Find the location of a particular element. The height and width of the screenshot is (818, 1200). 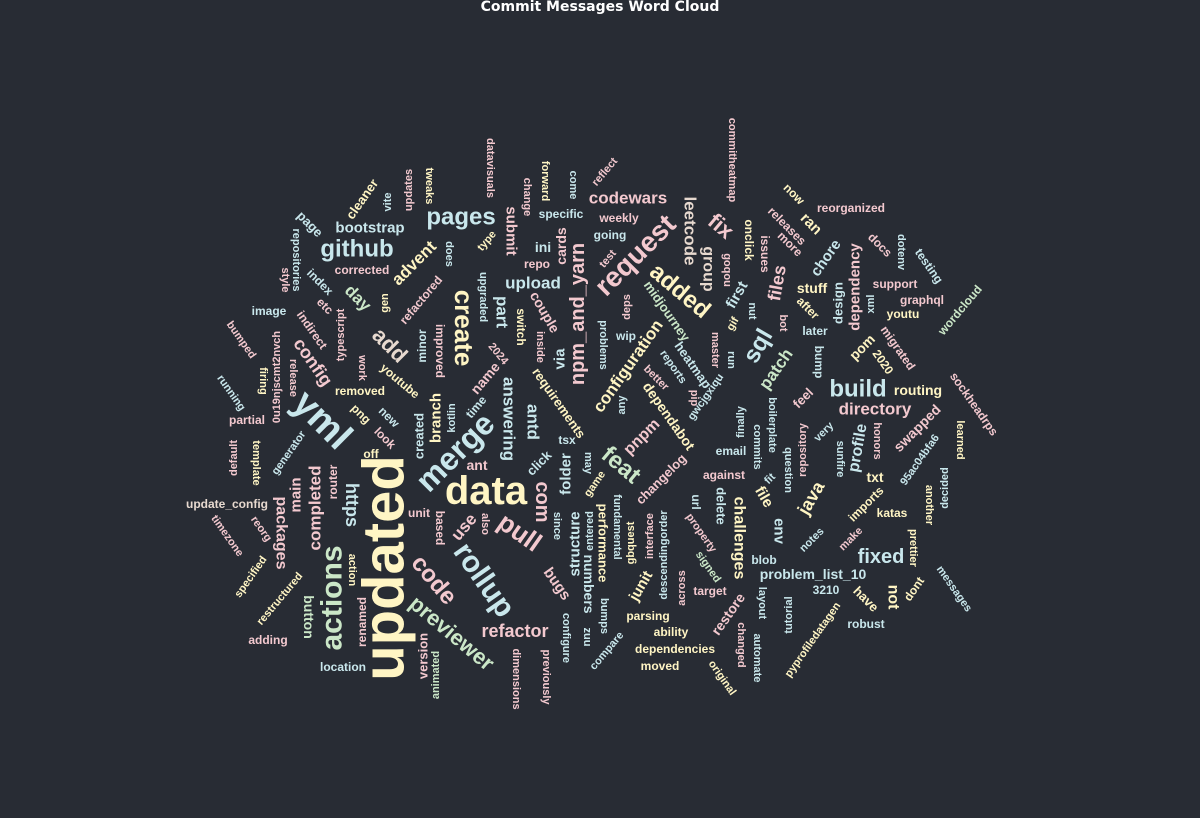

word-router: router is located at coordinates (333, 481).